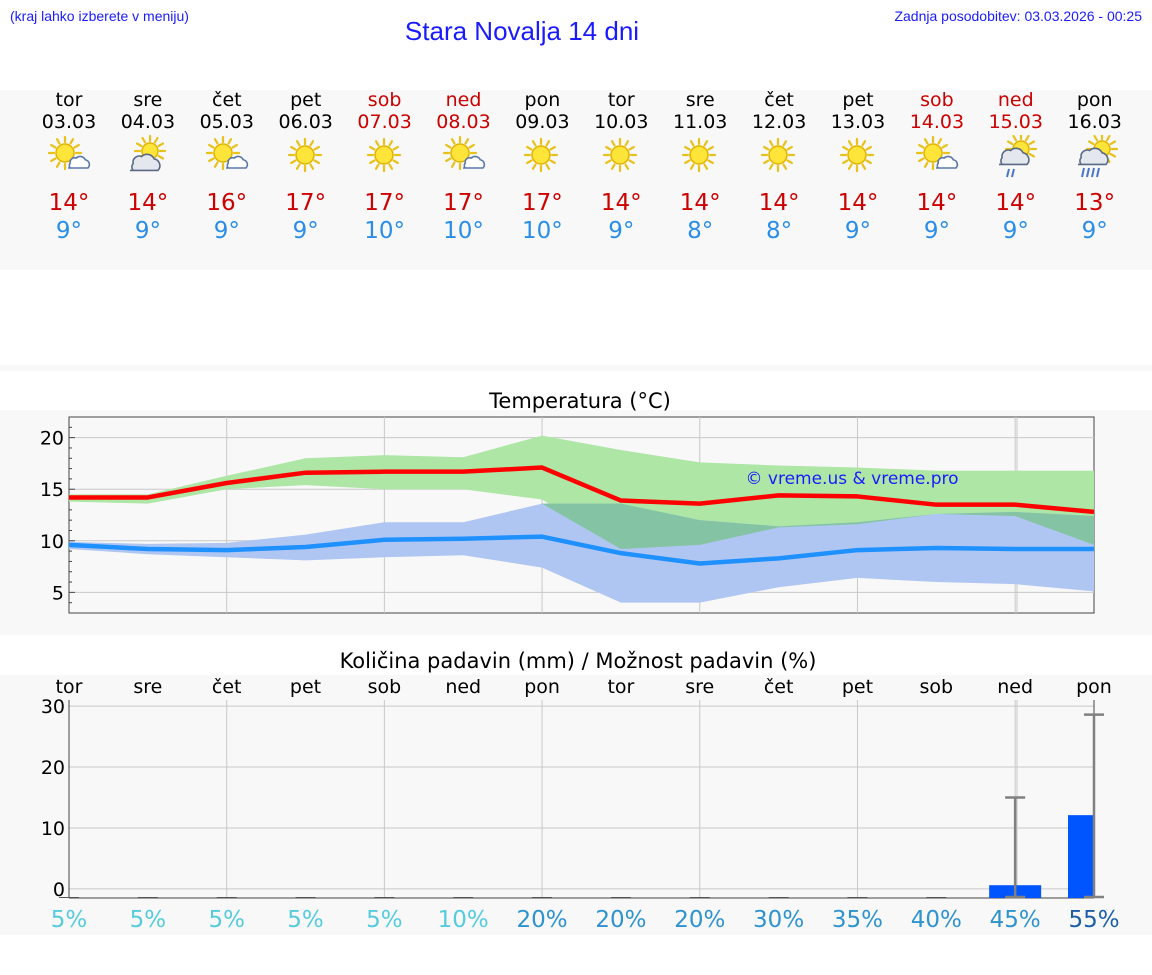 The height and width of the screenshot is (975, 1152). I want to click on day-name: tor, so click(69, 100).